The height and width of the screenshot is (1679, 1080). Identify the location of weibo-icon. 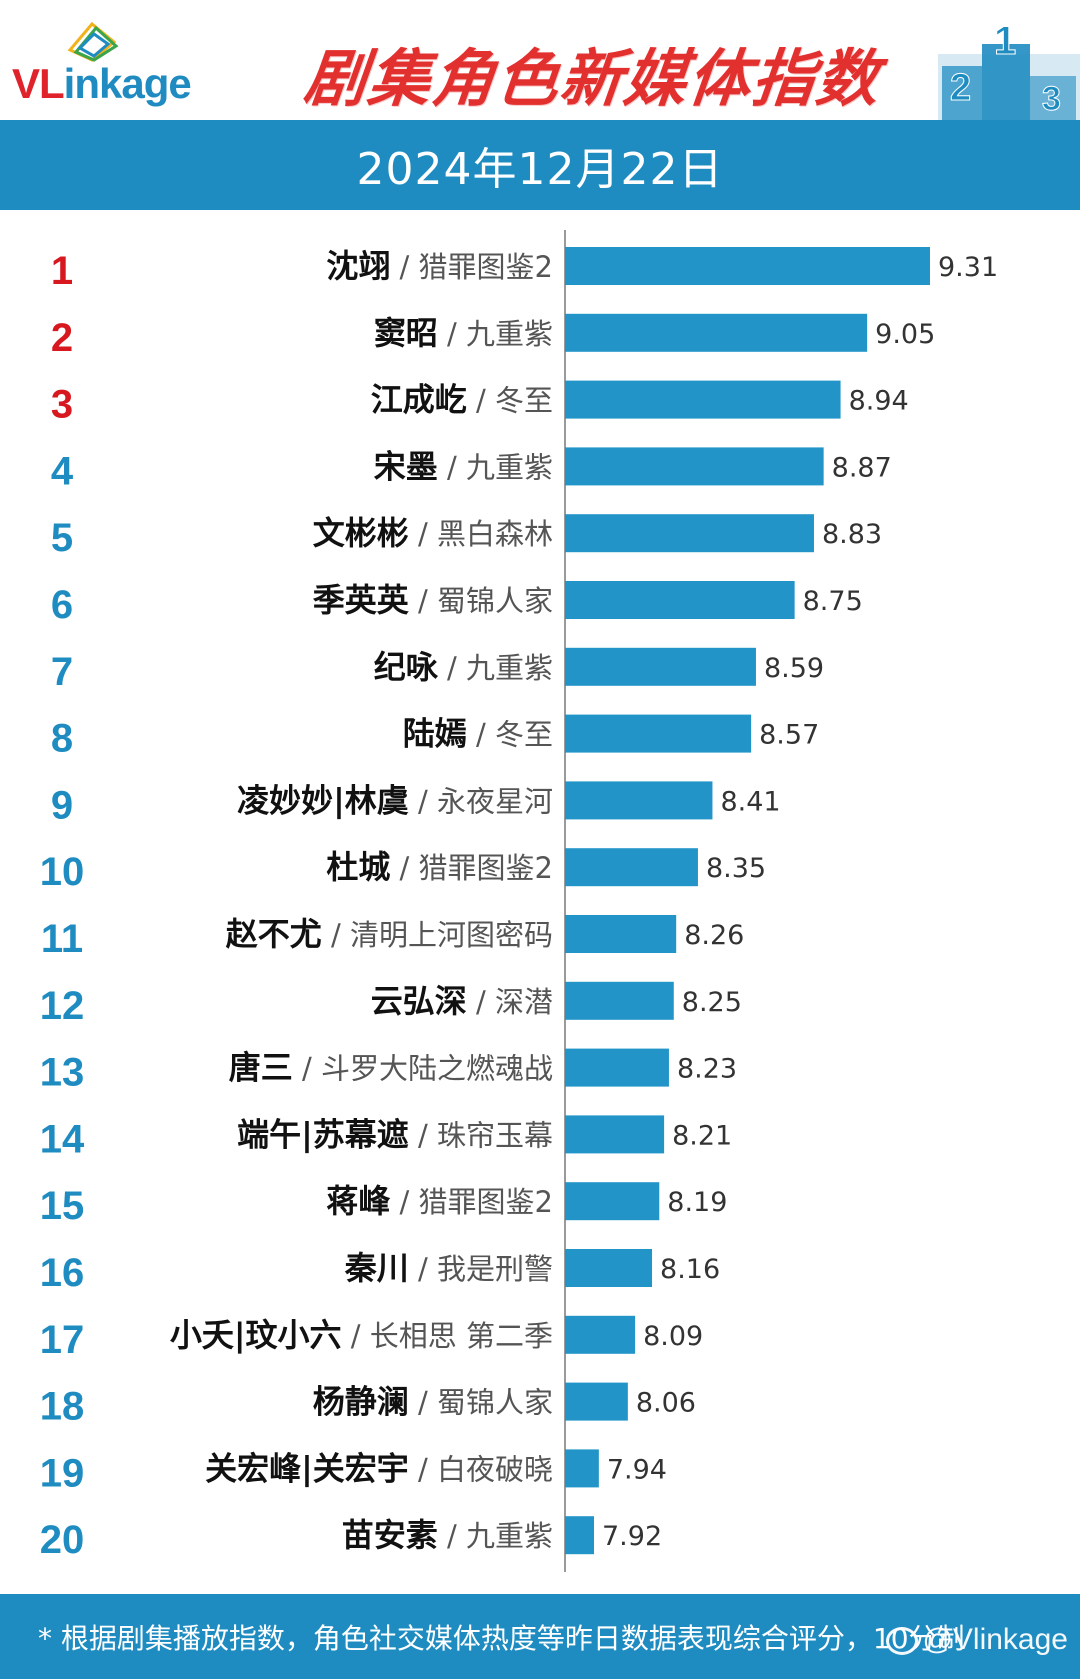
(902, 1641).